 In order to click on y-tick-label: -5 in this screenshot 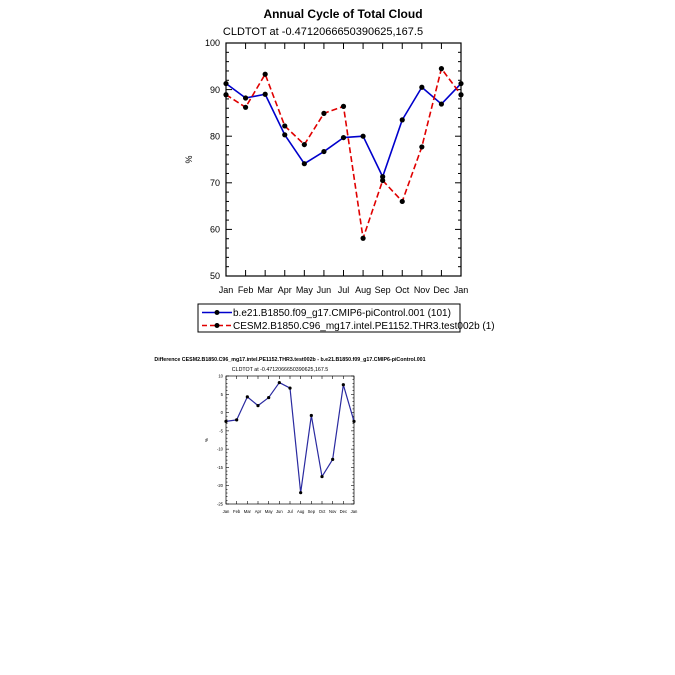, I will do `click(221, 430)`.